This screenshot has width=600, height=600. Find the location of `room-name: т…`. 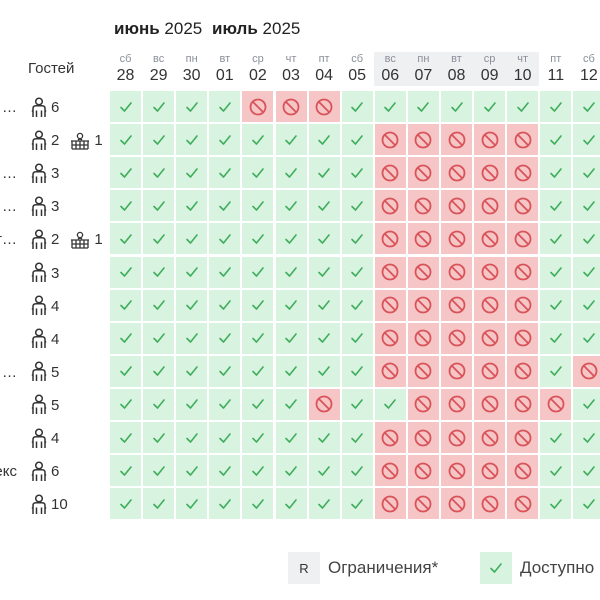

room-name: т… is located at coordinates (8, 240).